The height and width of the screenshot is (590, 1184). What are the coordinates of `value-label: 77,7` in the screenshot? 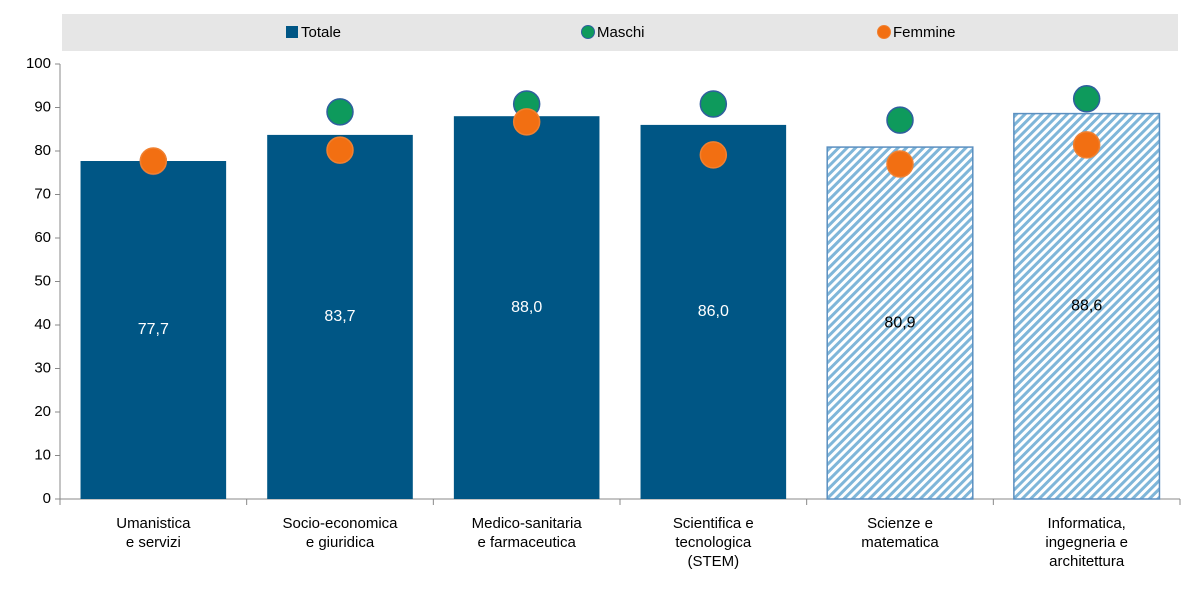 It's located at (153, 329).